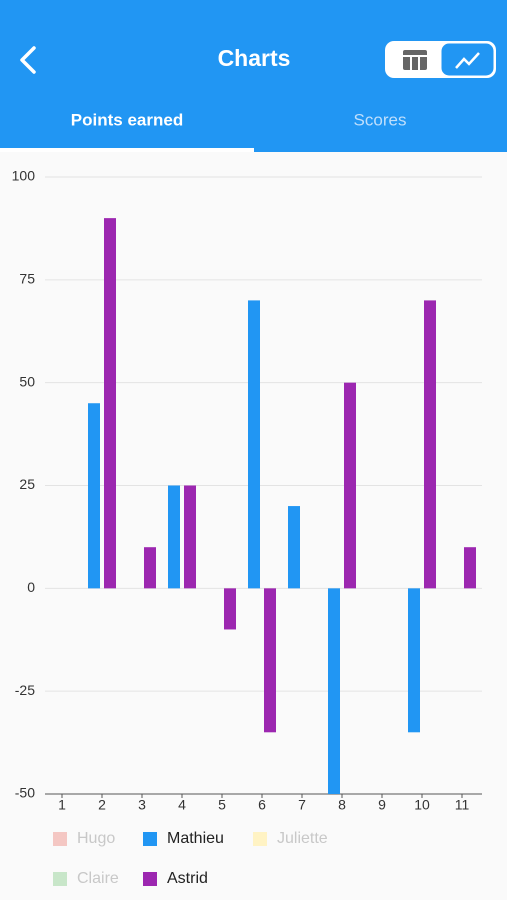 The width and height of the screenshot is (507, 900). I want to click on x-tick-label: 2, so click(102, 805).